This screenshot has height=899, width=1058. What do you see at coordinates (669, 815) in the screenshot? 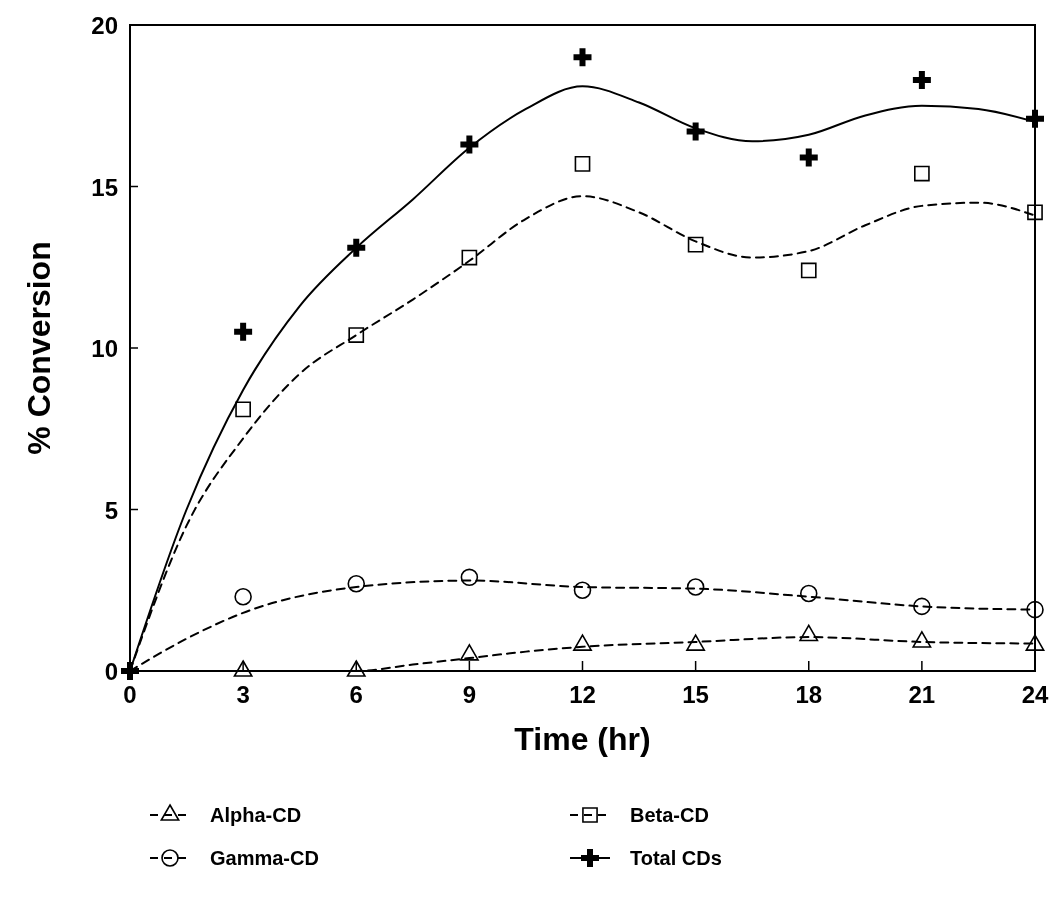
I see `legend-label: Beta-CD` at bounding box center [669, 815].